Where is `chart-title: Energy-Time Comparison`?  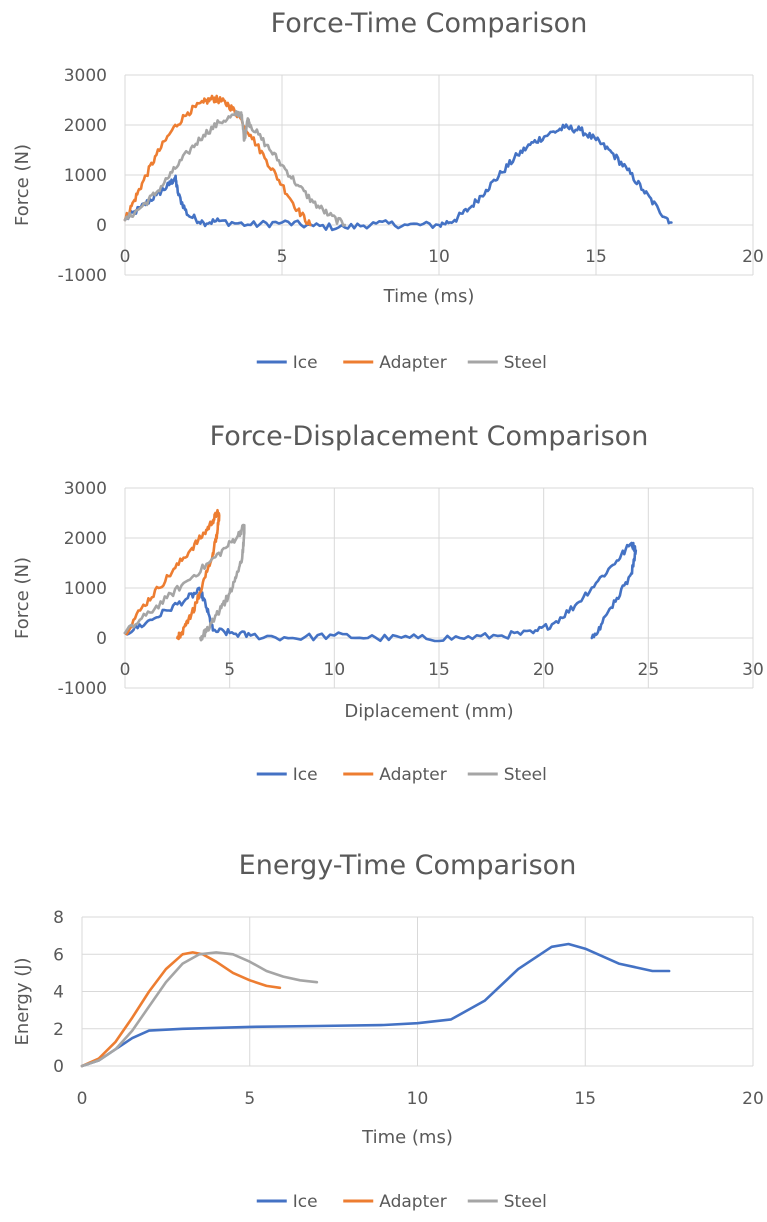 chart-title: Energy-Time Comparison is located at coordinates (408, 865).